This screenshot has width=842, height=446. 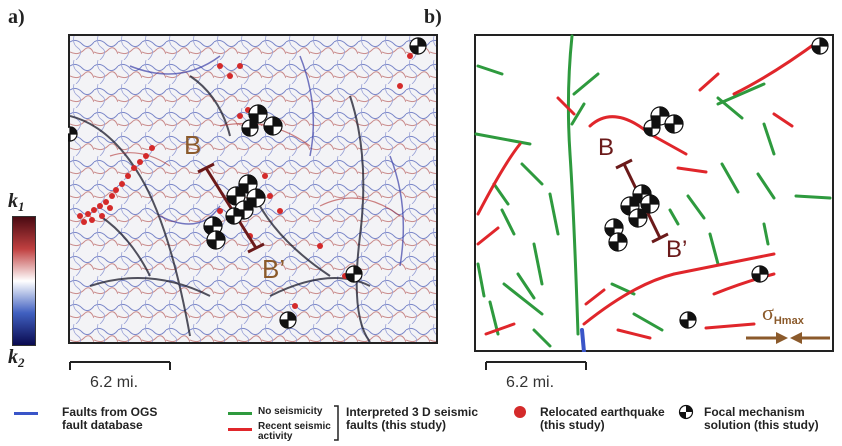 What do you see at coordinates (16, 358) in the screenshot?
I see `colorbar-bottom-label: k2` at bounding box center [16, 358].